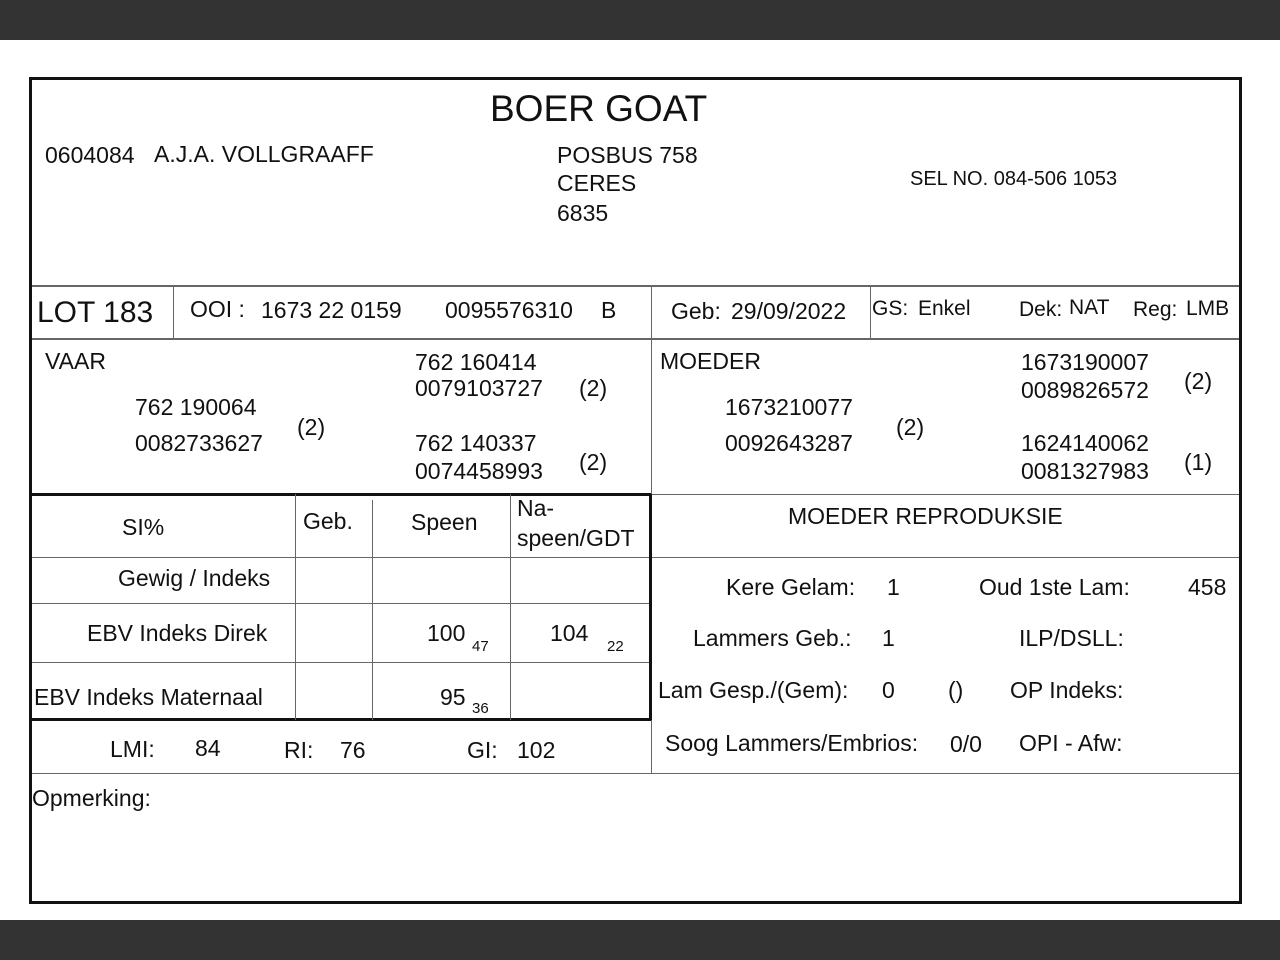 This screenshot has width=1280, height=960. What do you see at coordinates (95, 312) in the screenshot?
I see `lot-number: LOT 183` at bounding box center [95, 312].